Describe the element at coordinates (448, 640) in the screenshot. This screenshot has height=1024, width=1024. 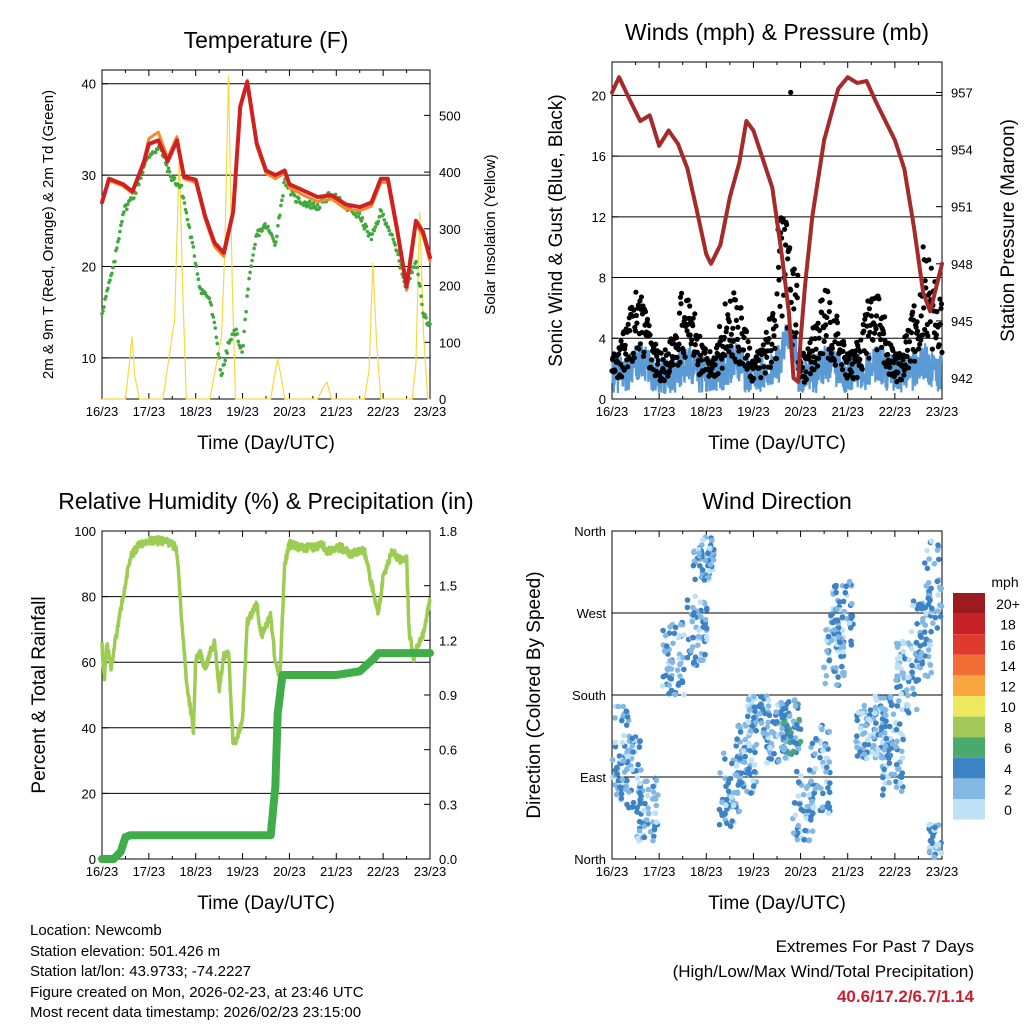
I see `rh-y2-tick-label: 1.2` at that location.